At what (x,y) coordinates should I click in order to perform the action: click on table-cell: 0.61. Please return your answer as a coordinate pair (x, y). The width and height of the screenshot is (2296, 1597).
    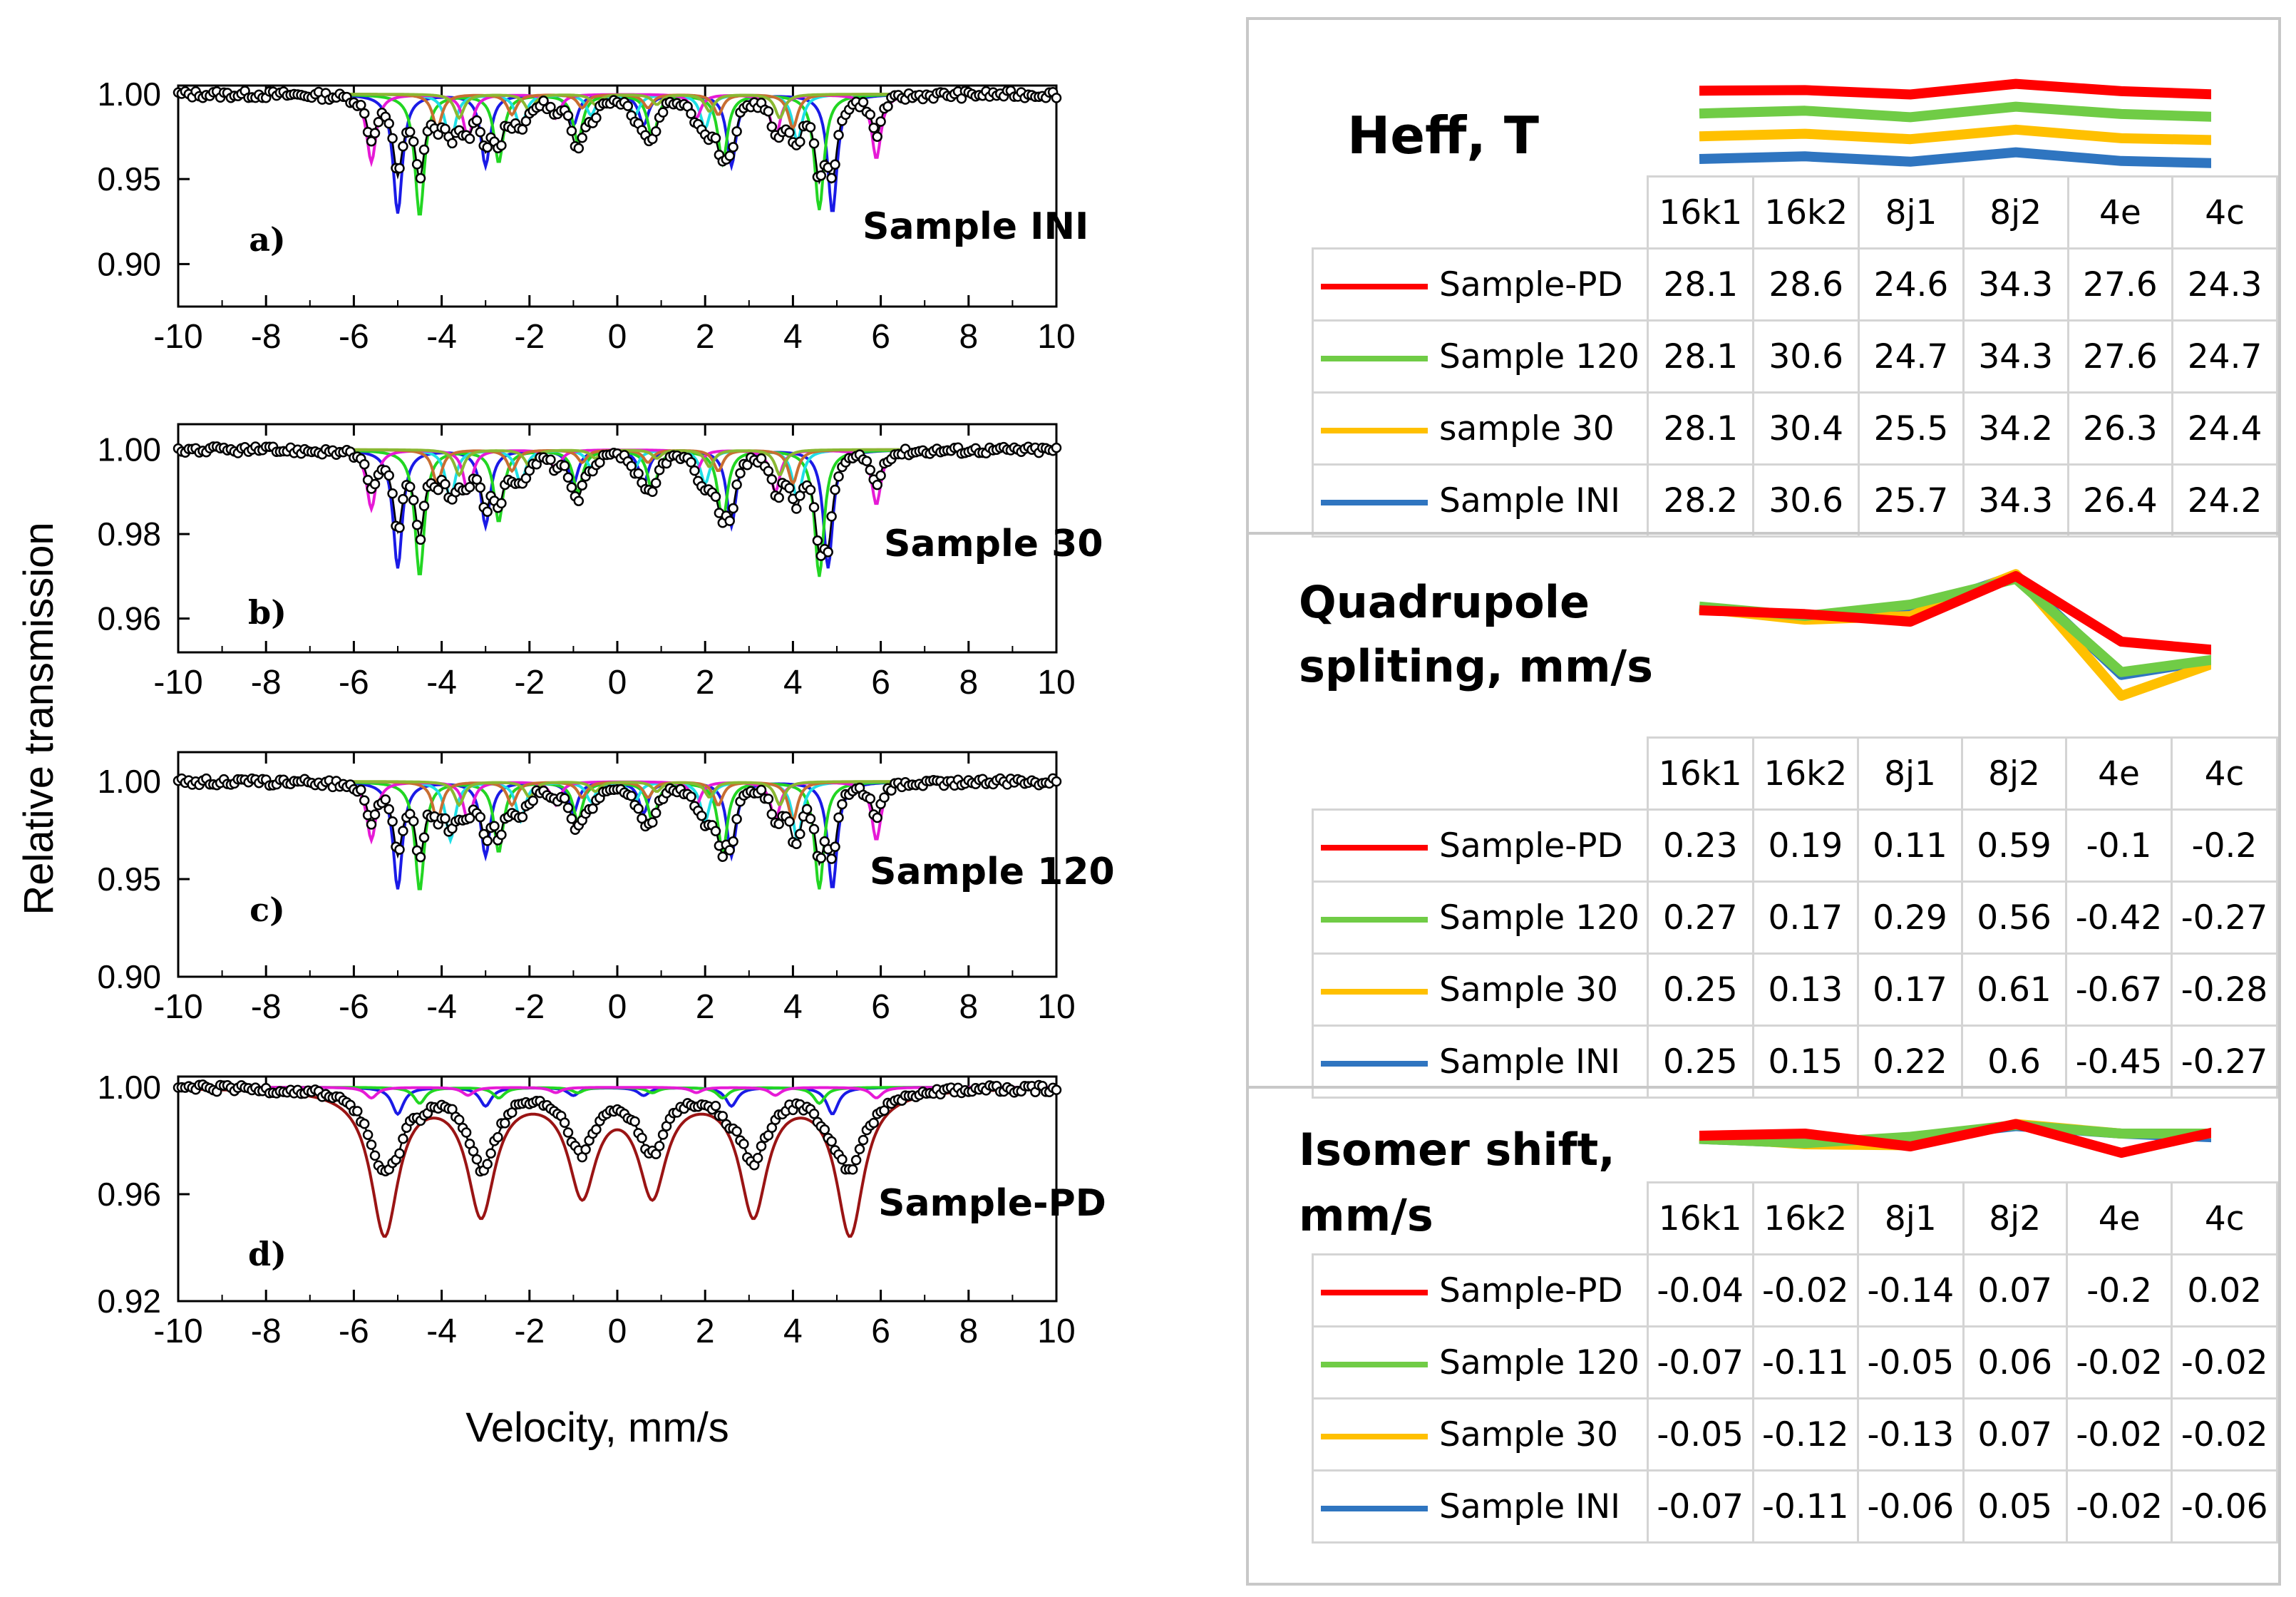
    Looking at the image, I should click on (2014, 989).